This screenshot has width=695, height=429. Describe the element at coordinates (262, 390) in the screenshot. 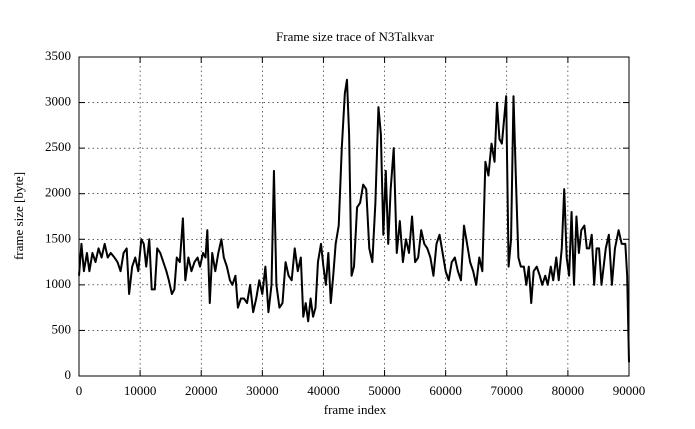

I see `x-tick-label: 30000` at that location.